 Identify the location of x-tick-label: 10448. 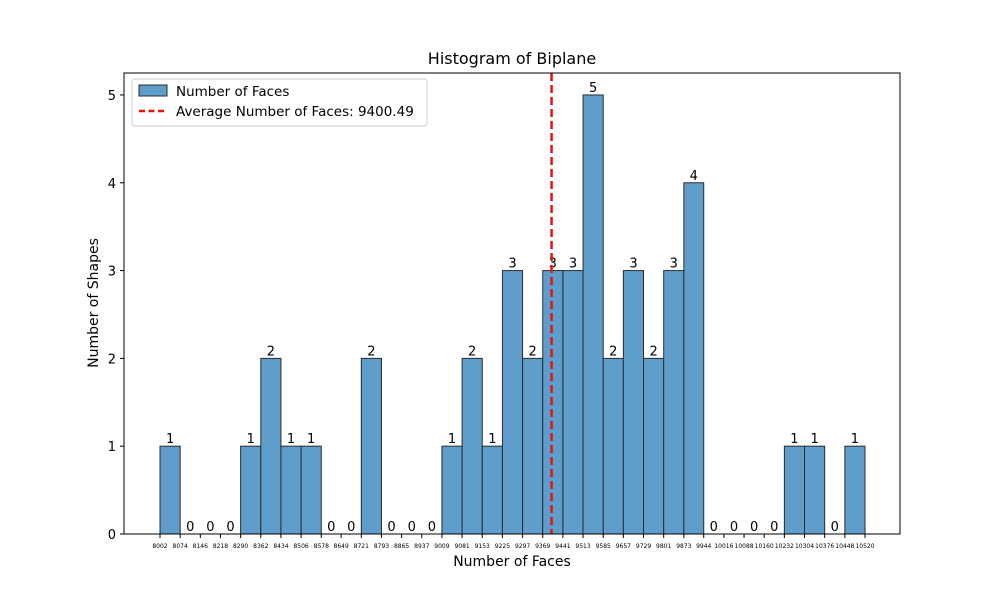
(844, 546).